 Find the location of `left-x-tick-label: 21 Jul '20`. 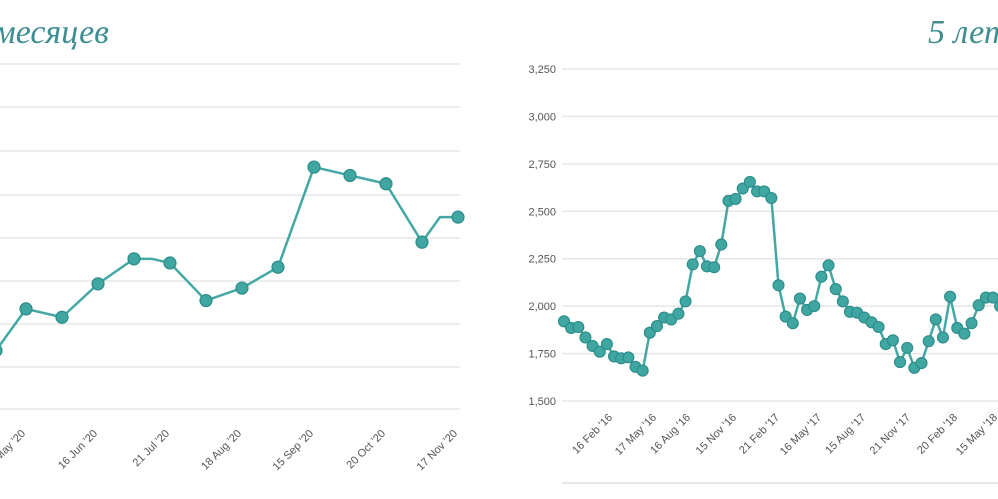

left-x-tick-label: 21 Jul '20 is located at coordinates (152, 449).